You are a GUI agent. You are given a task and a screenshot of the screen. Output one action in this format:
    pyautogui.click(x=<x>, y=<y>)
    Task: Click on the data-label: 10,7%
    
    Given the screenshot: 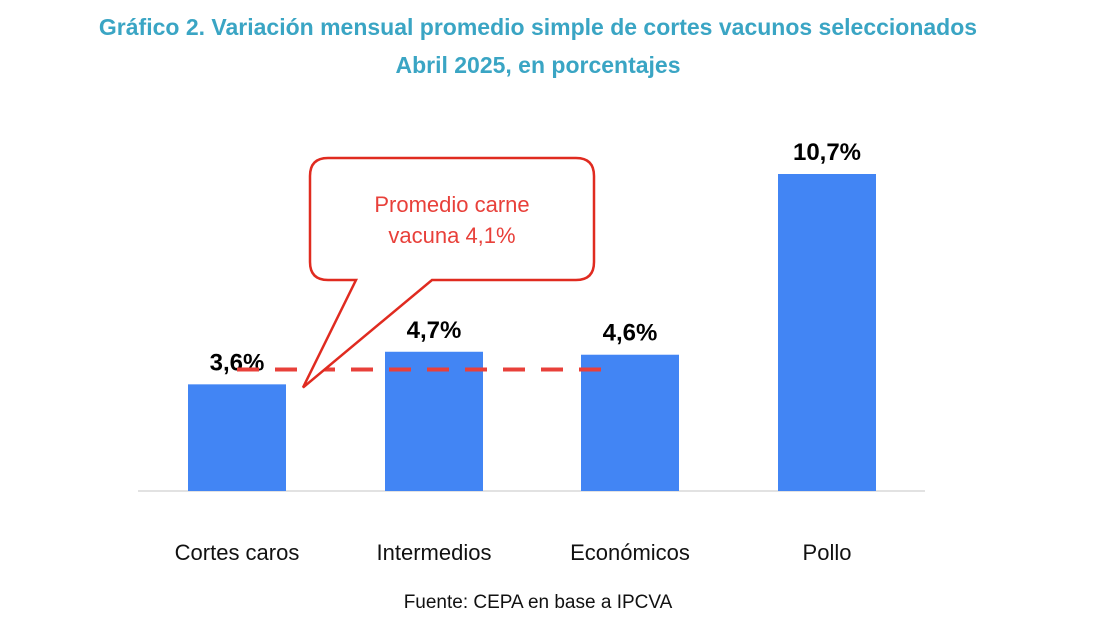 What is the action you would take?
    pyautogui.click(x=827, y=152)
    